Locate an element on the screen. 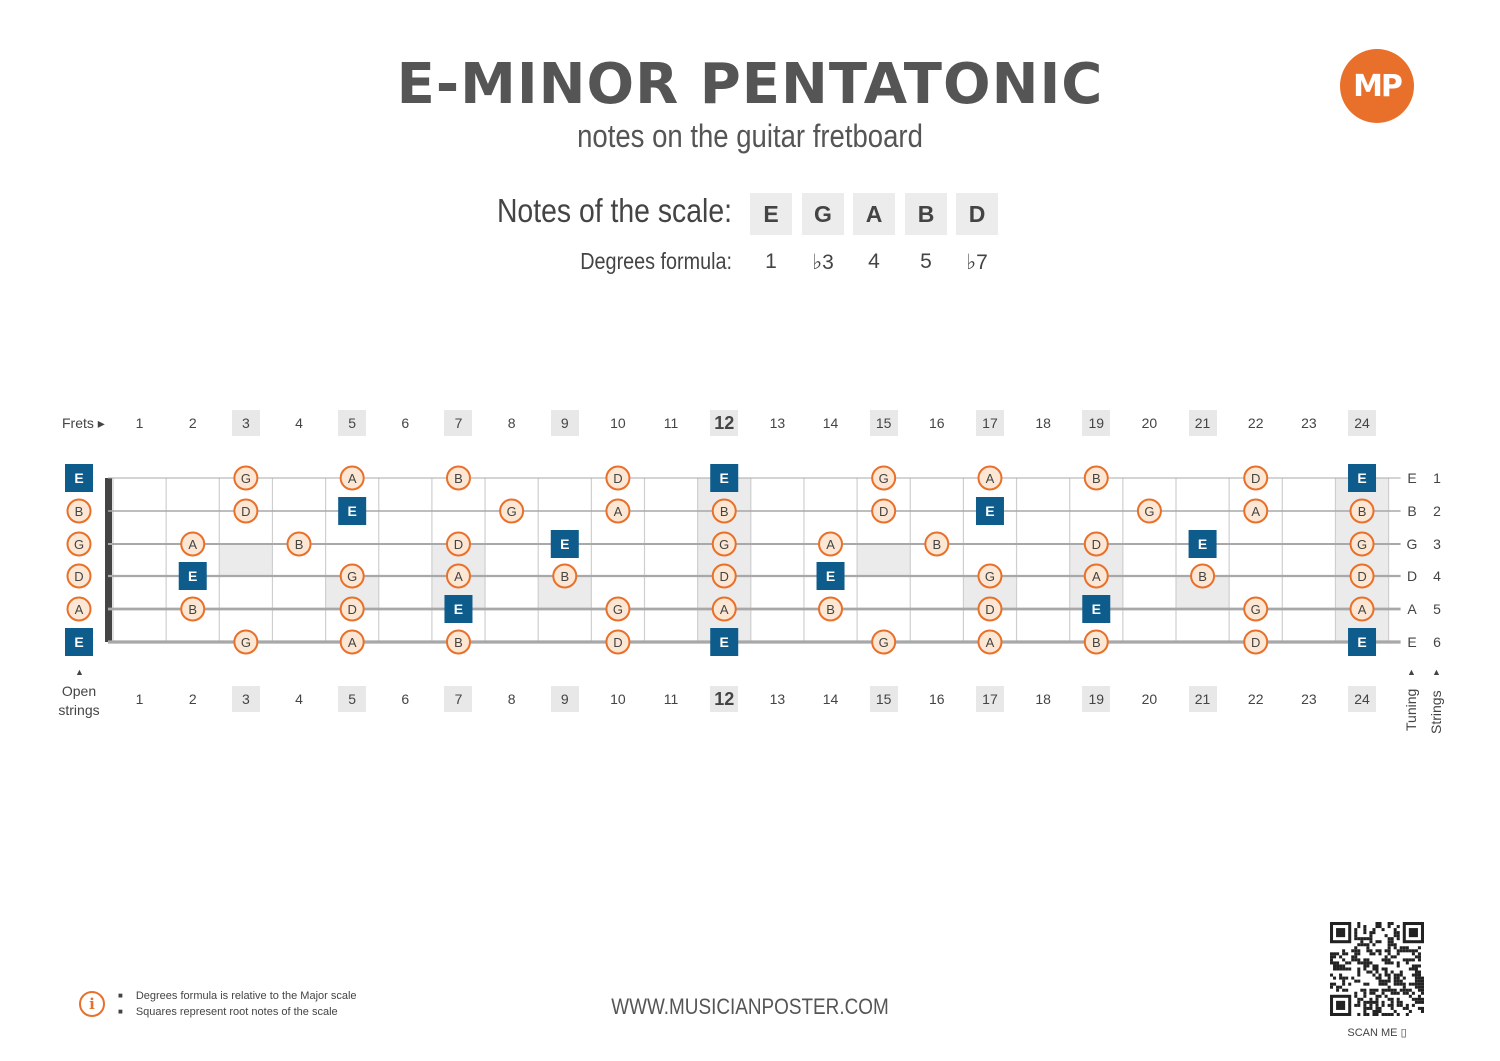 Image resolution: width=1500 pixels, height=1061 pixels. fret-number: 10 is located at coordinates (618, 423).